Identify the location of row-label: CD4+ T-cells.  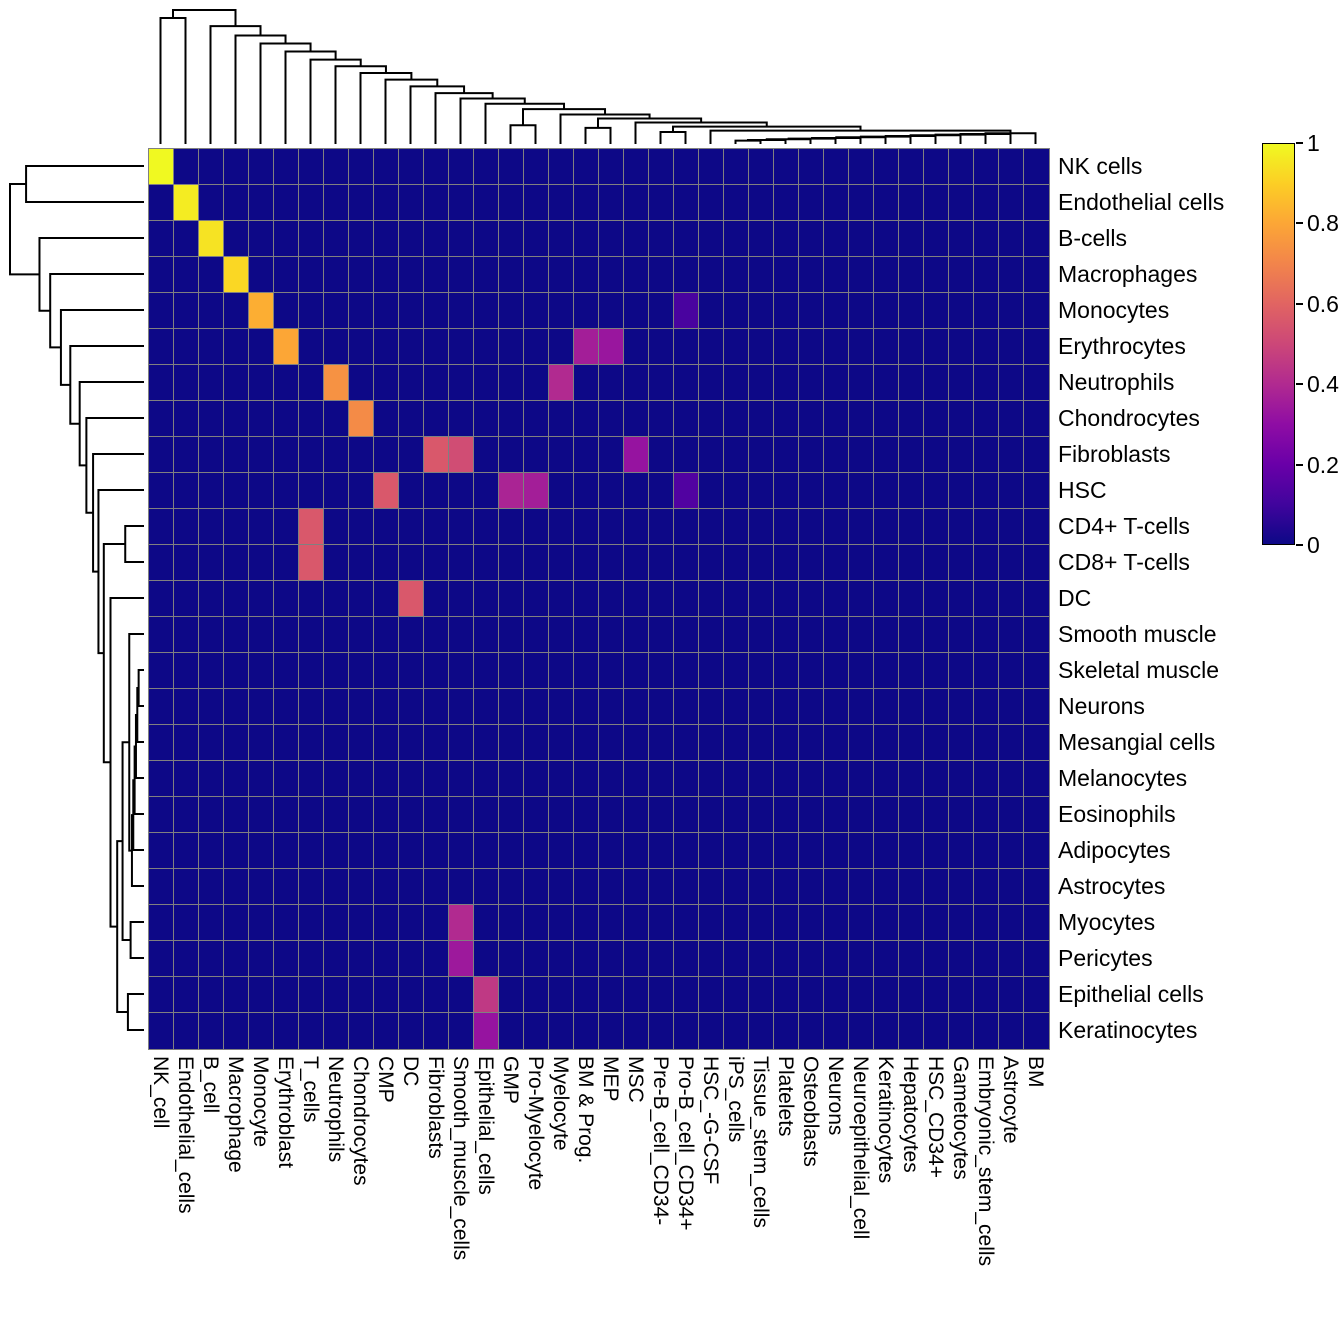
(1124, 526).